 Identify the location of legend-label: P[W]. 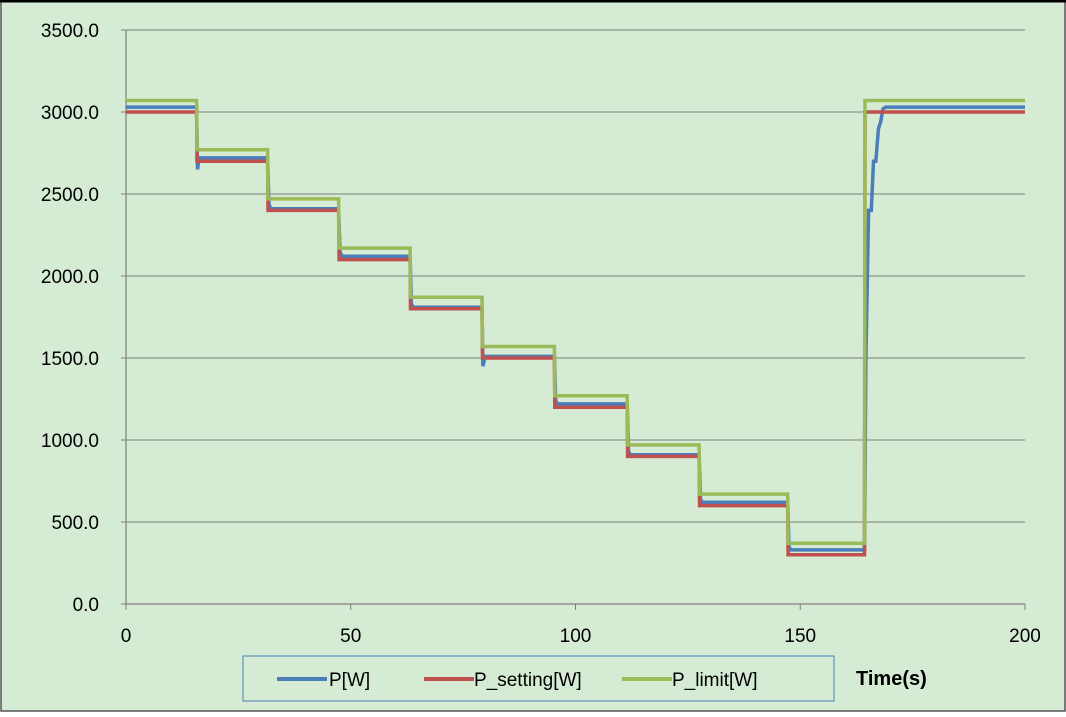
(349, 680).